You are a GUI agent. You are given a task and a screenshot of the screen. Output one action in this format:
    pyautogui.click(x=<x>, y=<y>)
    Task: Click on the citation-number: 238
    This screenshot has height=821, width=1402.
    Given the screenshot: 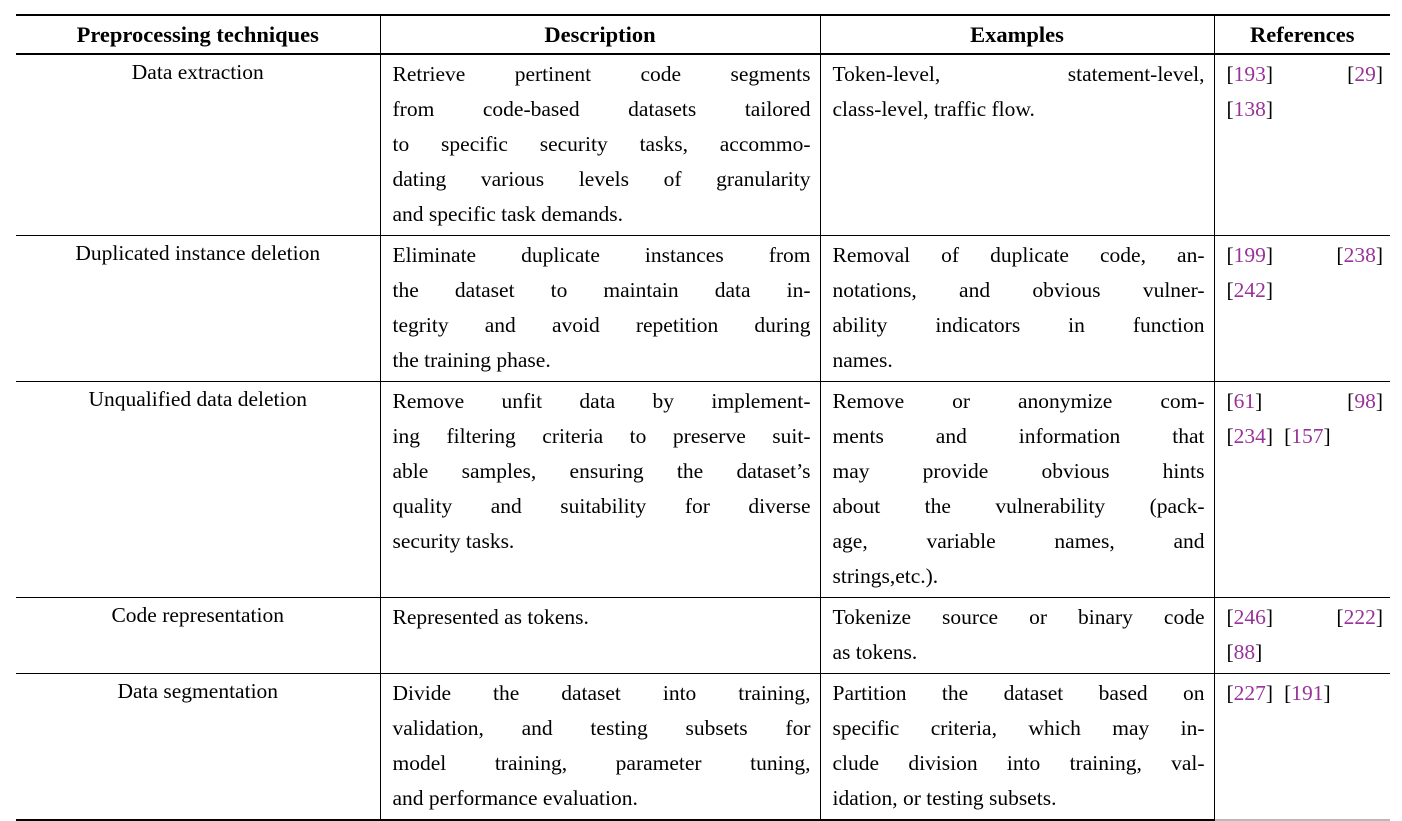 What is the action you would take?
    pyautogui.click(x=1359, y=255)
    